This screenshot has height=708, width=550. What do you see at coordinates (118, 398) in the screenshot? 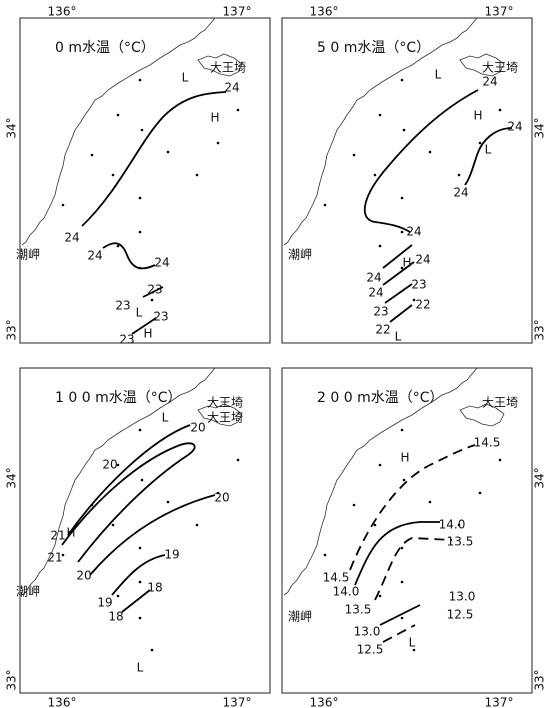
I see `panel-title: 1 0 0 m水温（°C）` at bounding box center [118, 398].